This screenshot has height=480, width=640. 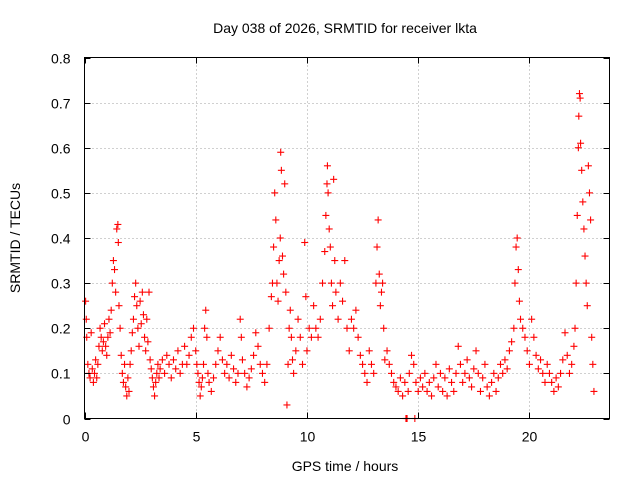 I want to click on y-tick-labels: 0 0.1 0.2 0.3 0.4 0.5 0.6 0.7 0.8, so click(x=61, y=239).